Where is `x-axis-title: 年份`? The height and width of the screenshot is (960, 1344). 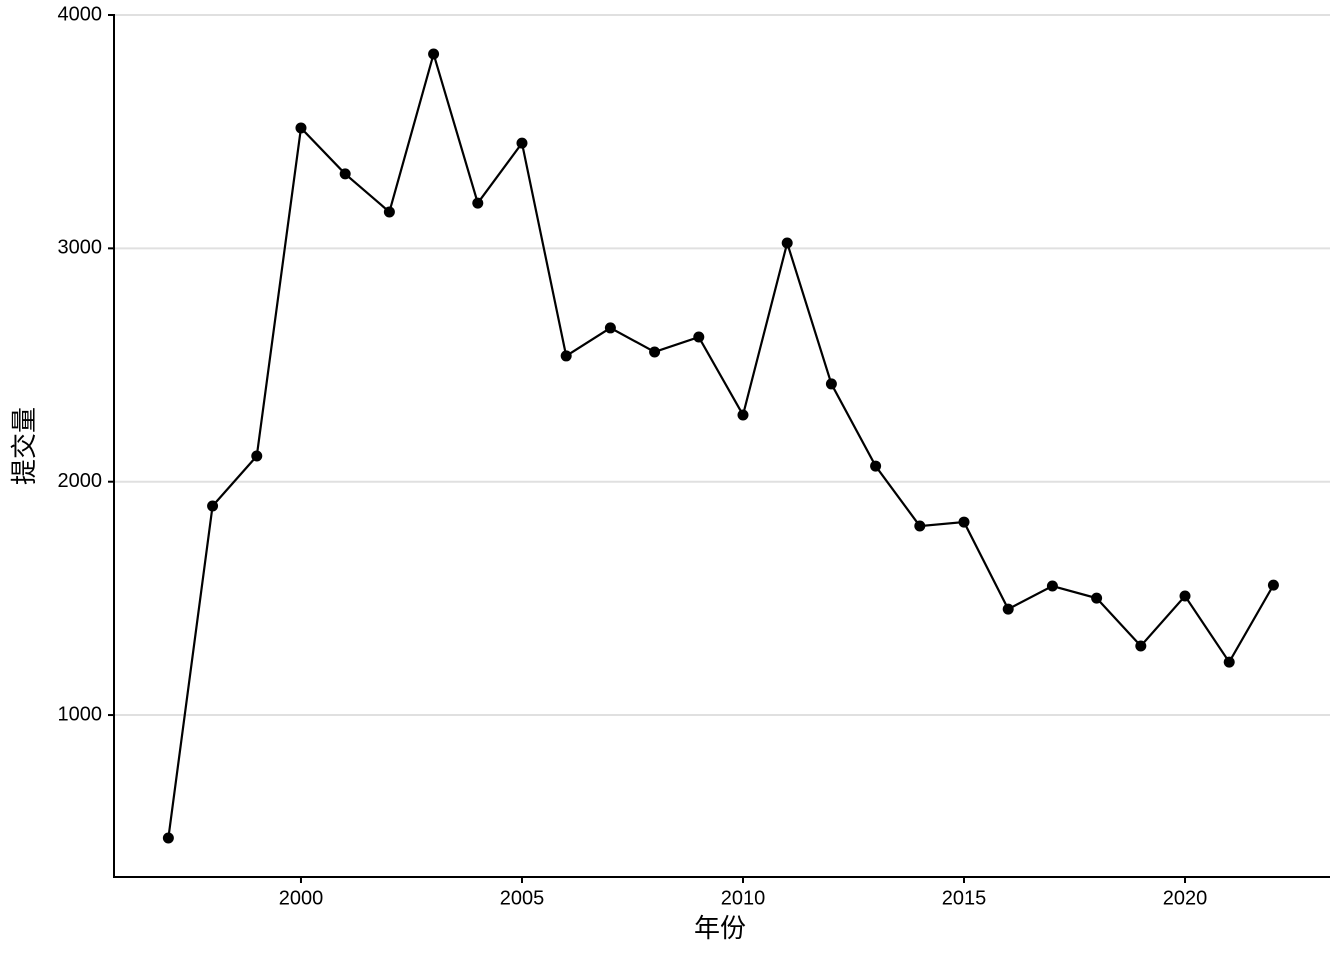 x-axis-title: 年份 is located at coordinates (720, 928).